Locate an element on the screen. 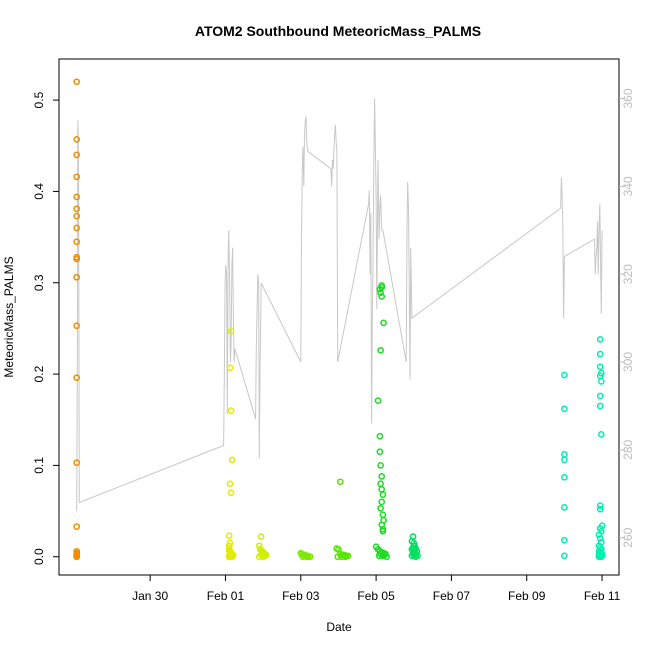 This screenshot has width=650, height=650. y-tick-label: 0.5 is located at coordinates (39, 99).